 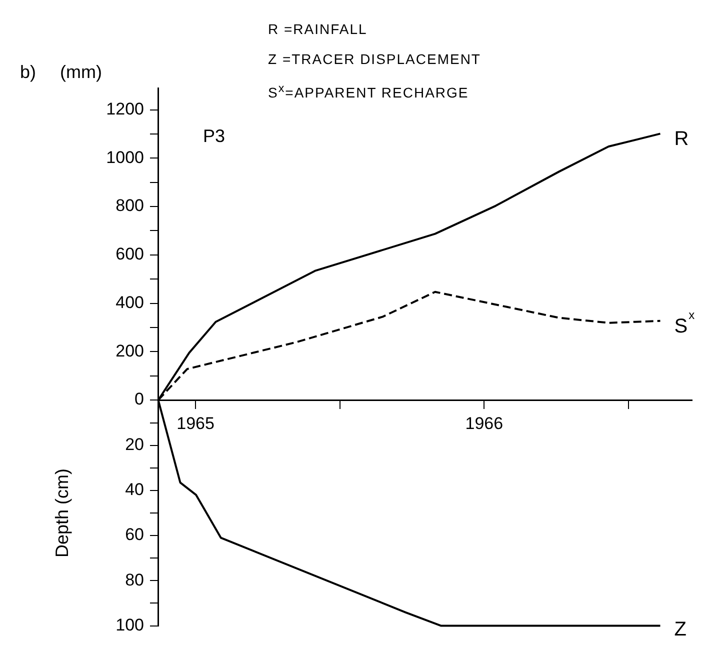 I want to click on y-tick-label: 1200, so click(x=125, y=108).